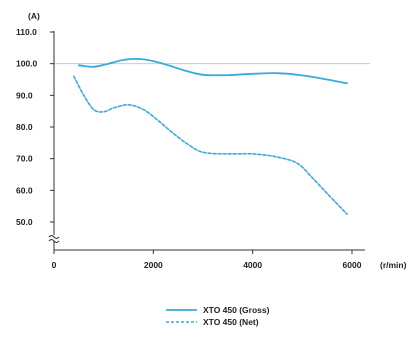 The width and height of the screenshot is (417, 359). I want to click on series-line-gross, so click(212, 71).